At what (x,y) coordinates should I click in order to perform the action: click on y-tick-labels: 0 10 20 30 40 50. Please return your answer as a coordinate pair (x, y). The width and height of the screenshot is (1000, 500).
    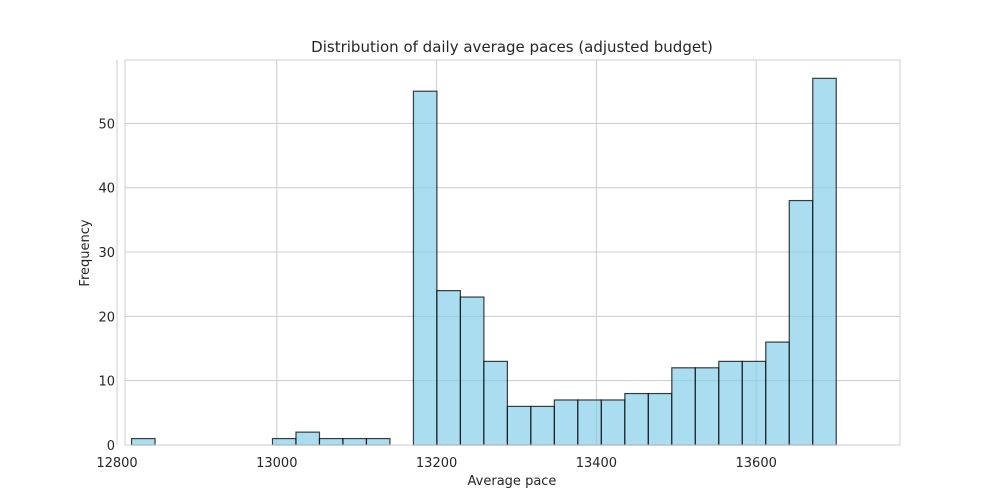
    Looking at the image, I should click on (106, 285).